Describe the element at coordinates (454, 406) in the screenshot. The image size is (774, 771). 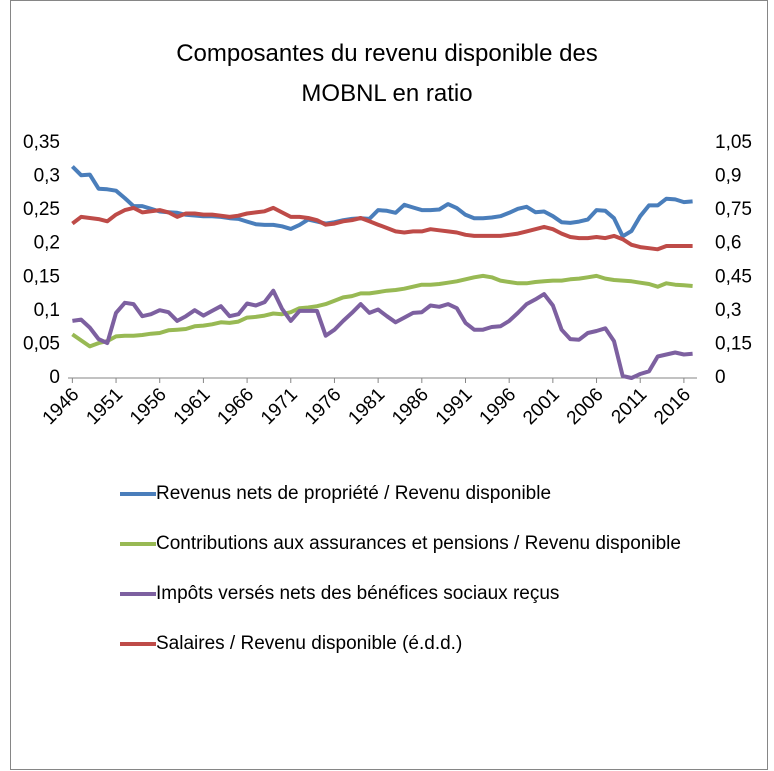
I see `x-tick-label: 1991` at that location.